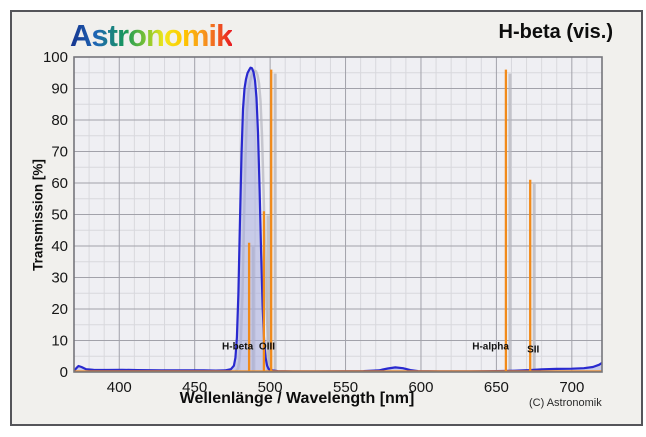 The width and height of the screenshot is (646, 437). I want to click on x-tick-label: 600, so click(420, 387).